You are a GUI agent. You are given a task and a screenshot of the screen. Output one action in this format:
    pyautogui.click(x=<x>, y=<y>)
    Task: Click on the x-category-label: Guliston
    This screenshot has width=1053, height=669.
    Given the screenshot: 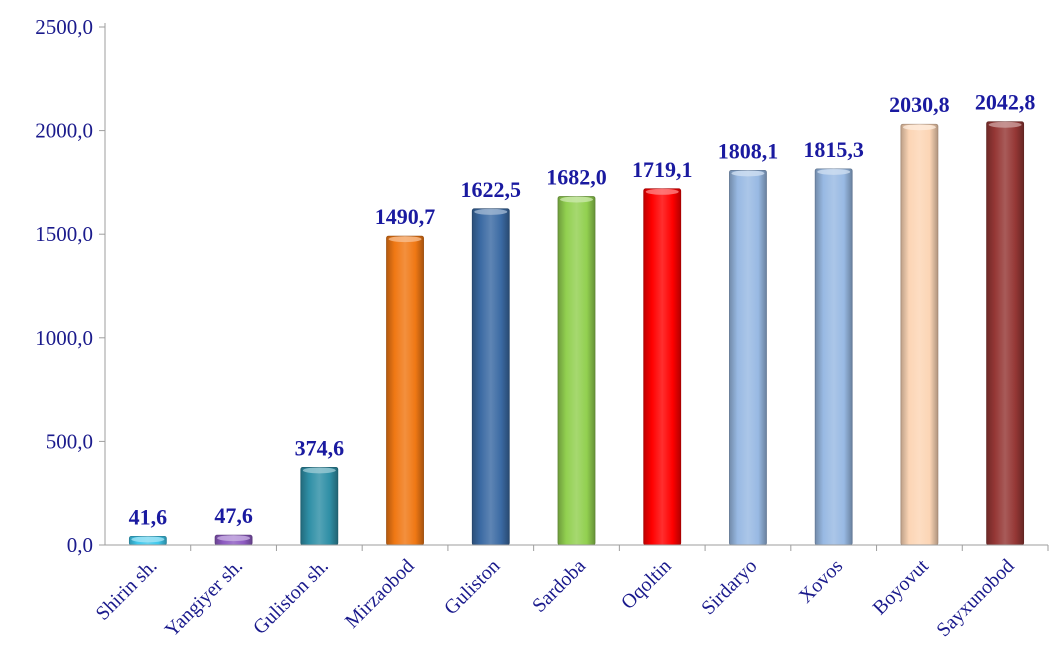 What is the action you would take?
    pyautogui.click(x=472, y=587)
    